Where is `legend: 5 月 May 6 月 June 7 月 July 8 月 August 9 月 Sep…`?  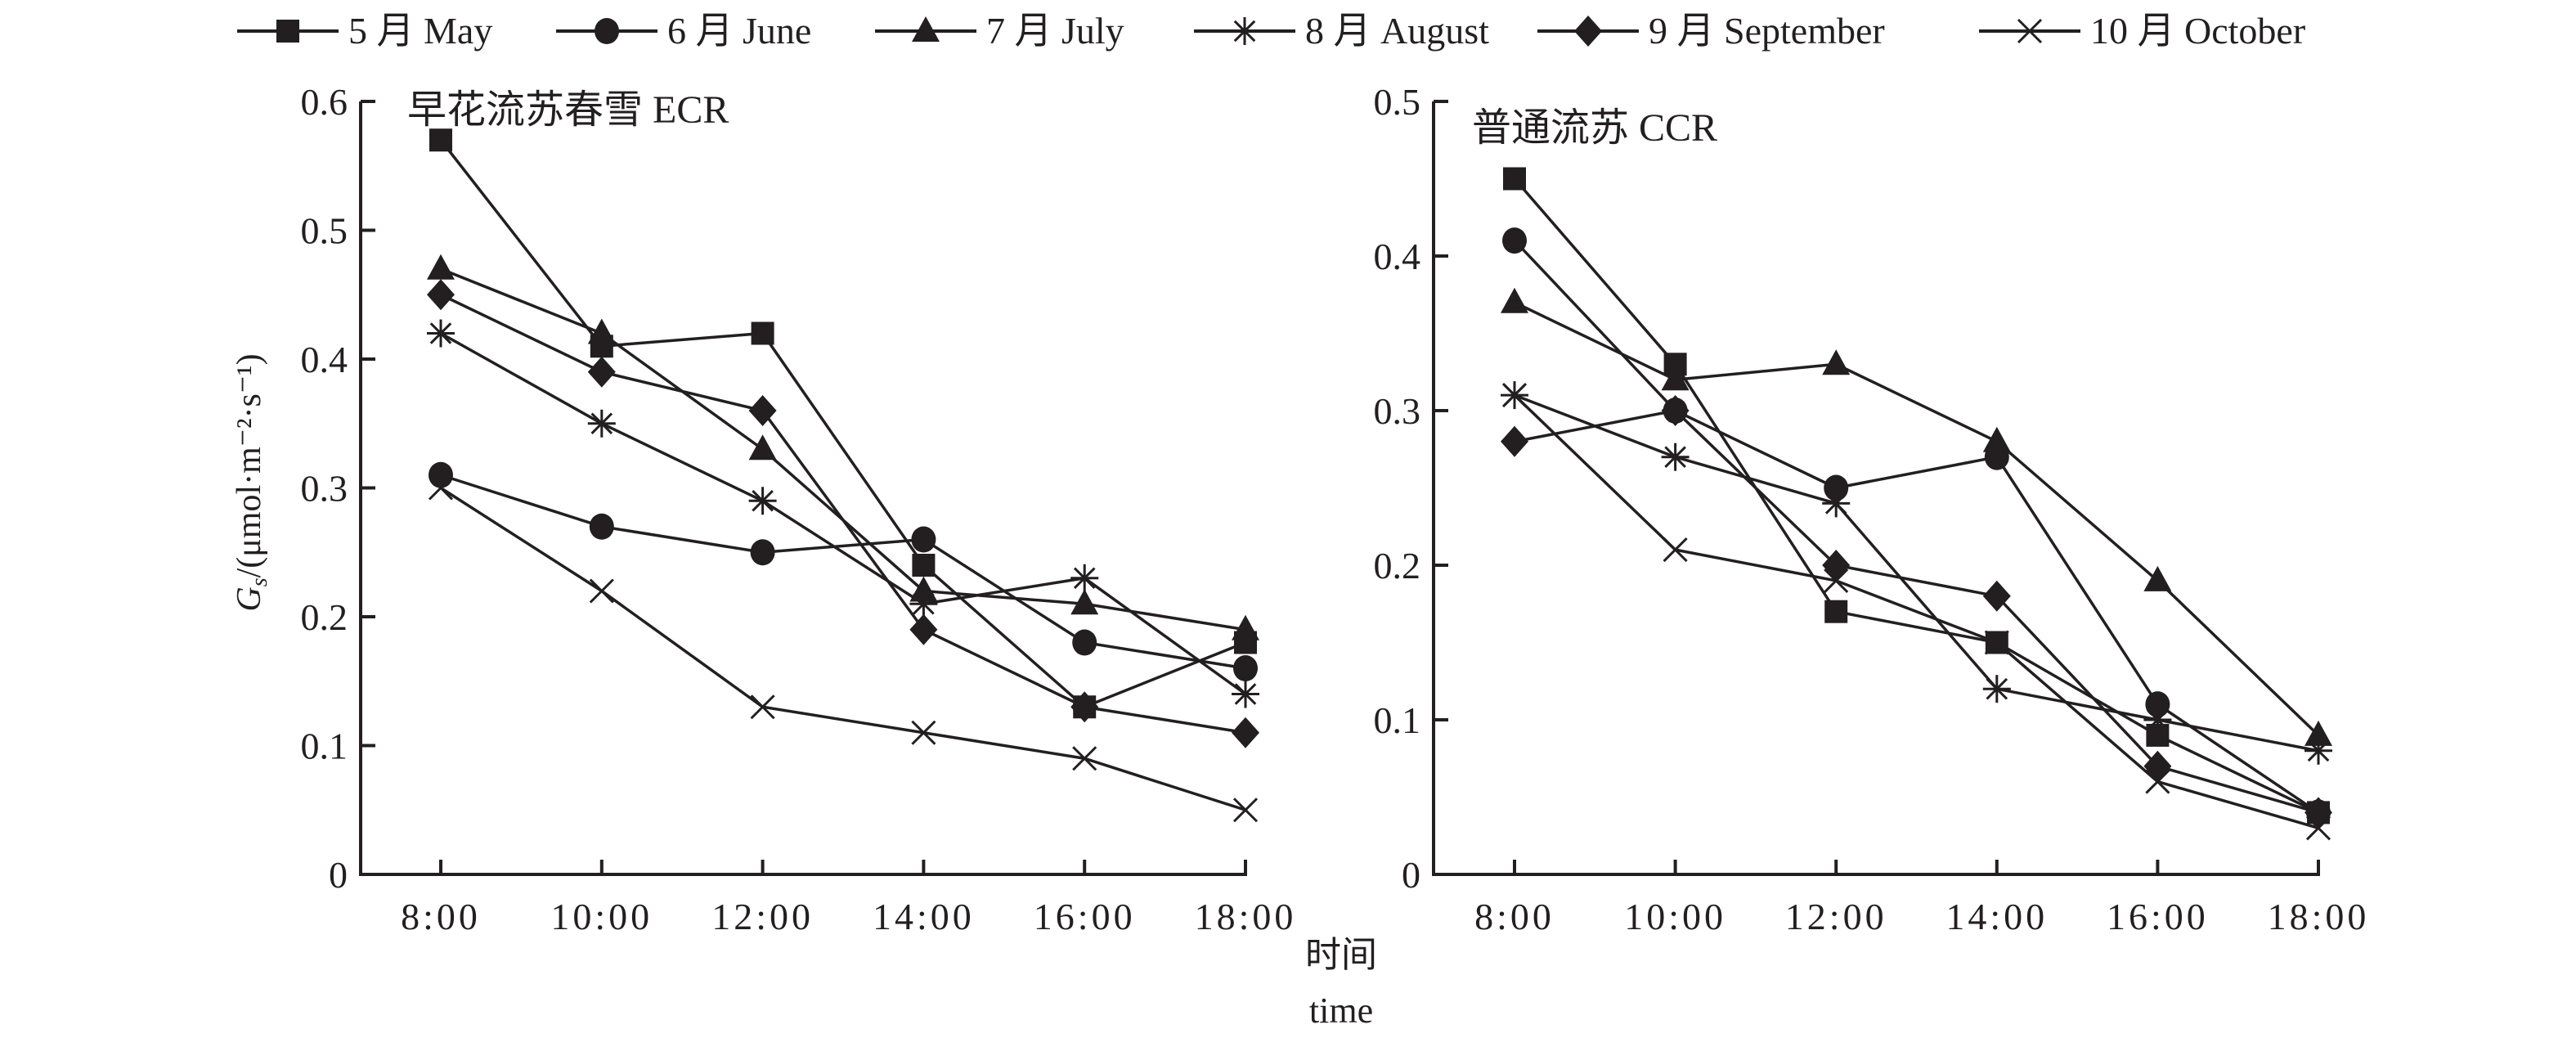 legend: 5 月 May 6 月 June 7 月 July 8 月 August 9 月 Sep… is located at coordinates (1271, 31).